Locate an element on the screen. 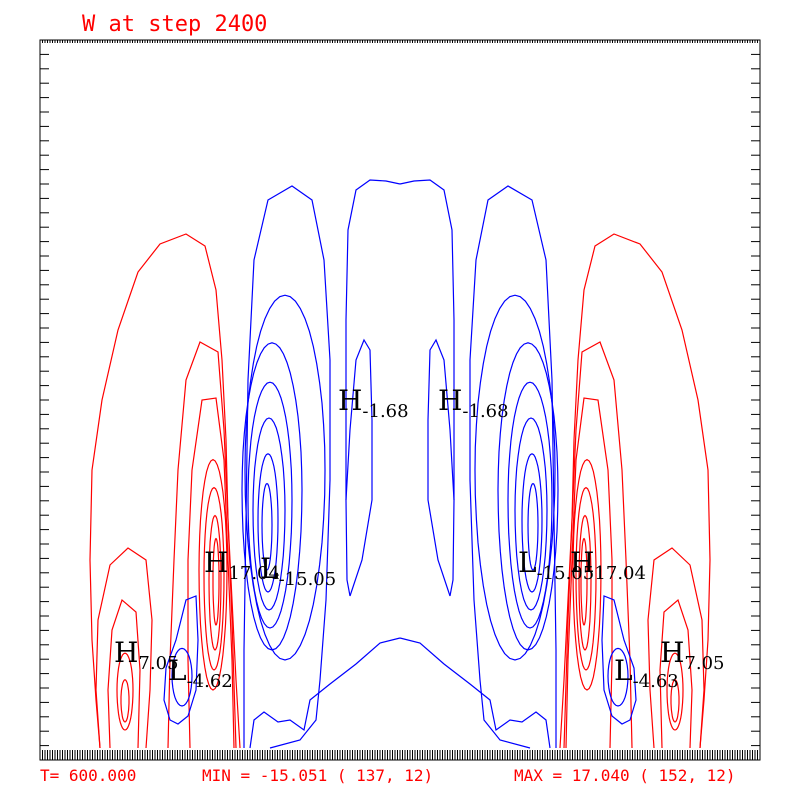 This screenshot has height=800, width=800. footer-max: MAX = 17.040 ( 152, 12) is located at coordinates (625, 775).